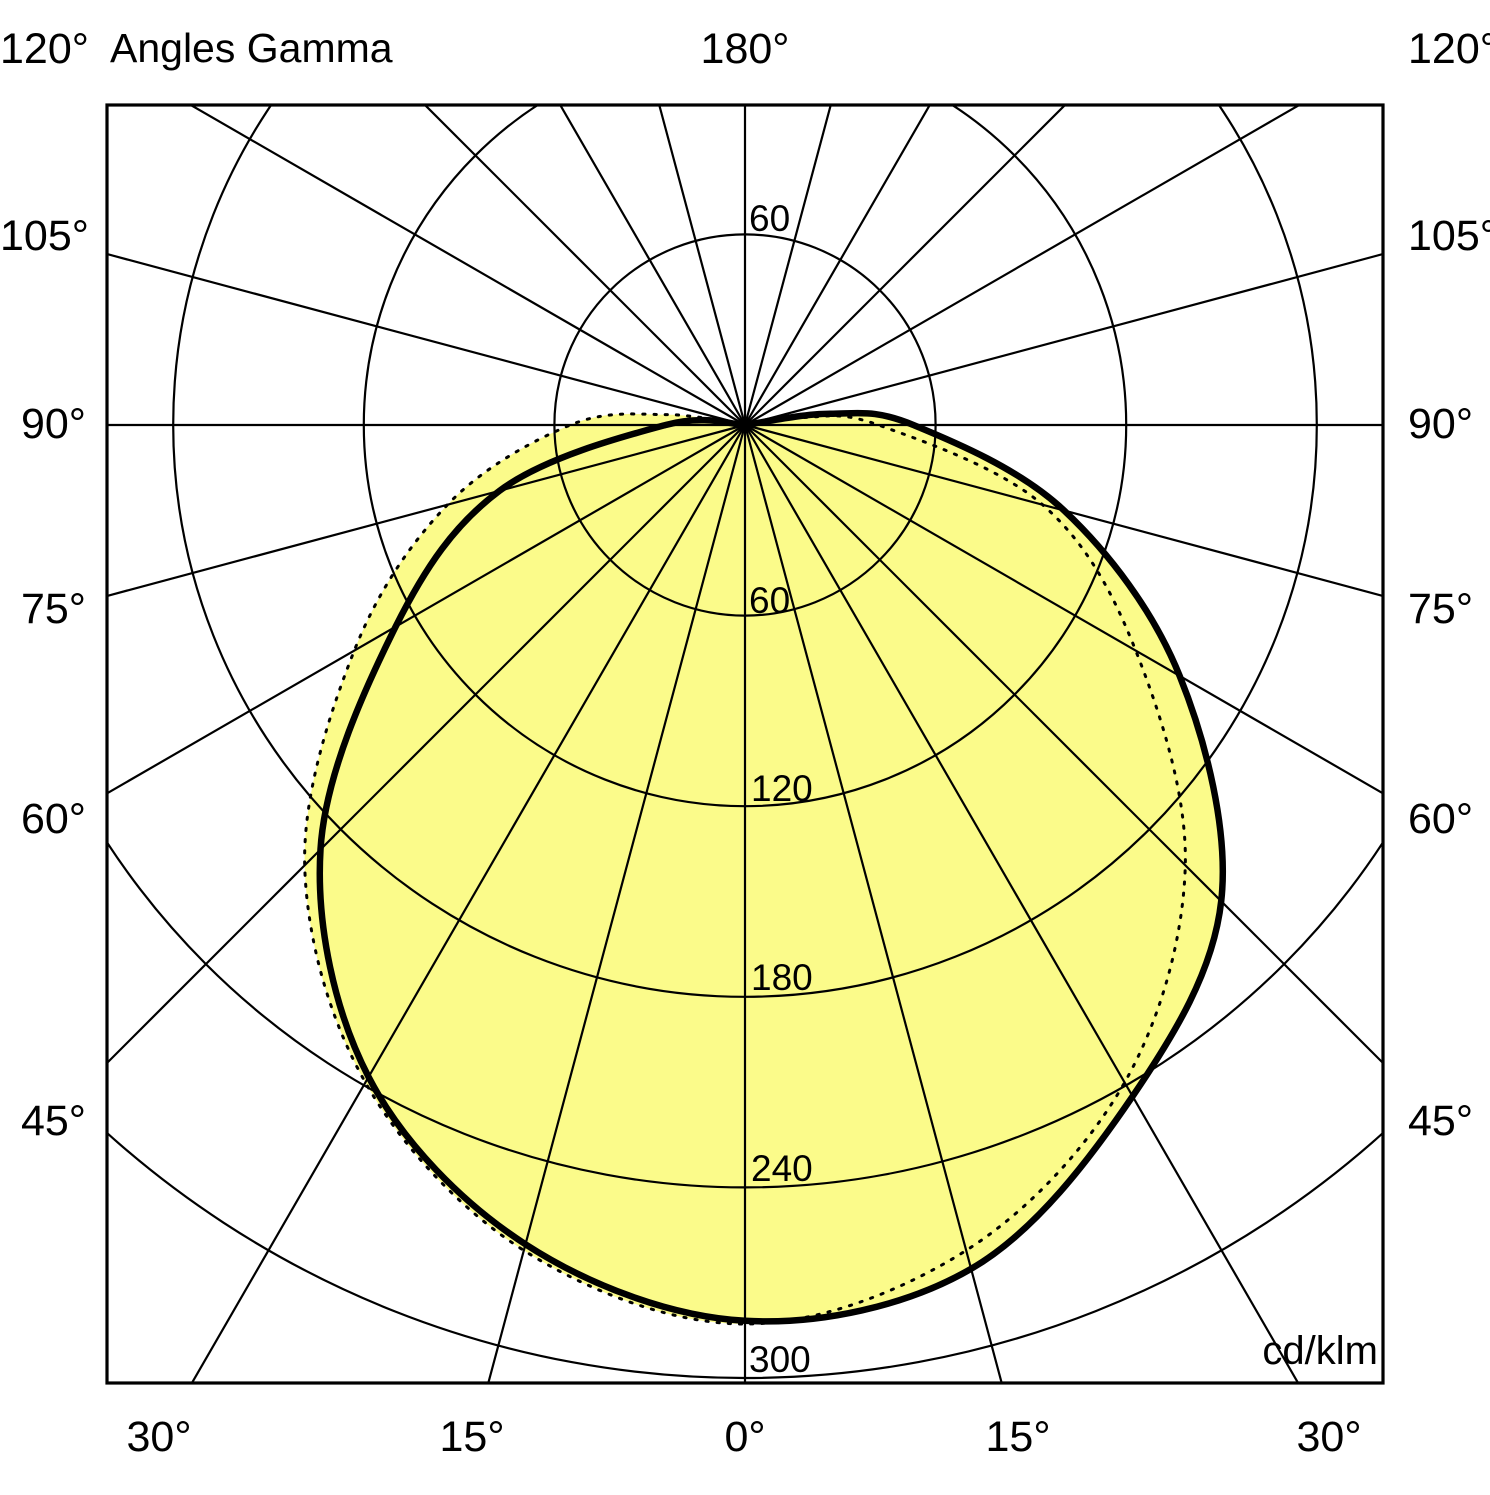 This screenshot has width=1490, height=1495. What do you see at coordinates (745, 49) in the screenshot?
I see `angle-label-180: 180°` at bounding box center [745, 49].